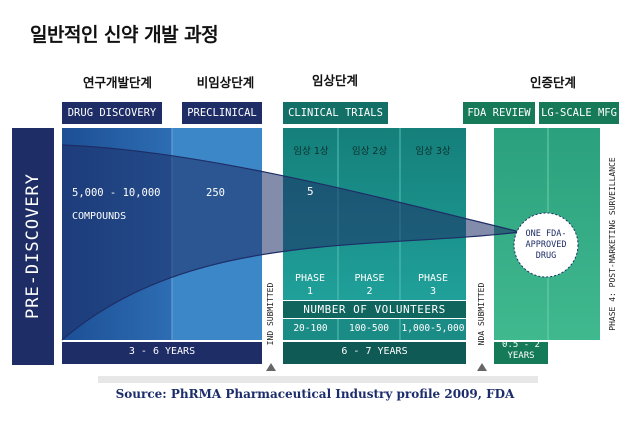 The image size is (630, 426). Describe the element at coordinates (271, 367) in the screenshot. I see `ind-marker-icon` at that location.